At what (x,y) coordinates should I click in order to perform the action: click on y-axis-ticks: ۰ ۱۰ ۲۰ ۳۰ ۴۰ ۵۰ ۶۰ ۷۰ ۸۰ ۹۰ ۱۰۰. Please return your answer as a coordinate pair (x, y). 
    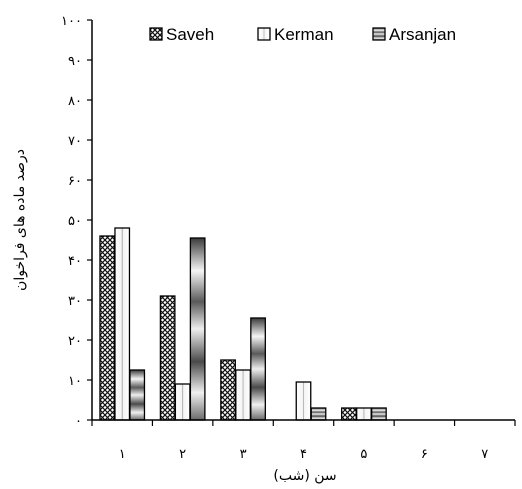
    Looking at the image, I should click on (76, 221).